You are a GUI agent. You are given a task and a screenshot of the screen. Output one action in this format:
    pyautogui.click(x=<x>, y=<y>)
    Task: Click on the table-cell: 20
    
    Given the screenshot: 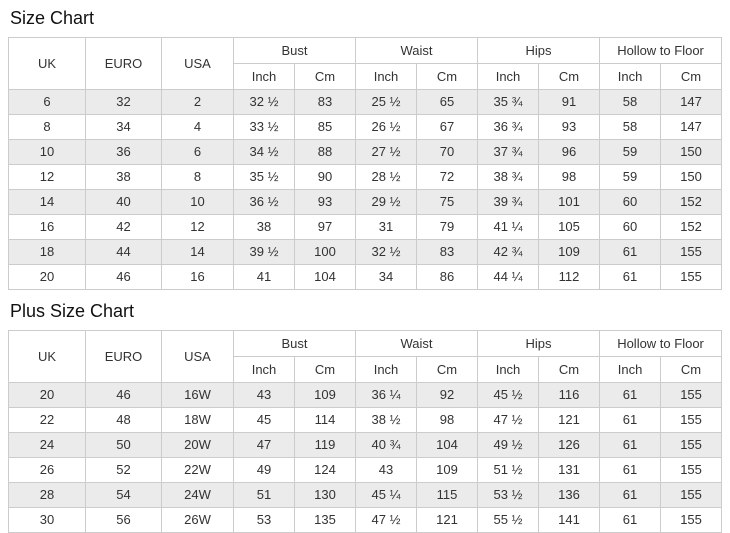 What is the action you would take?
    pyautogui.click(x=47, y=395)
    